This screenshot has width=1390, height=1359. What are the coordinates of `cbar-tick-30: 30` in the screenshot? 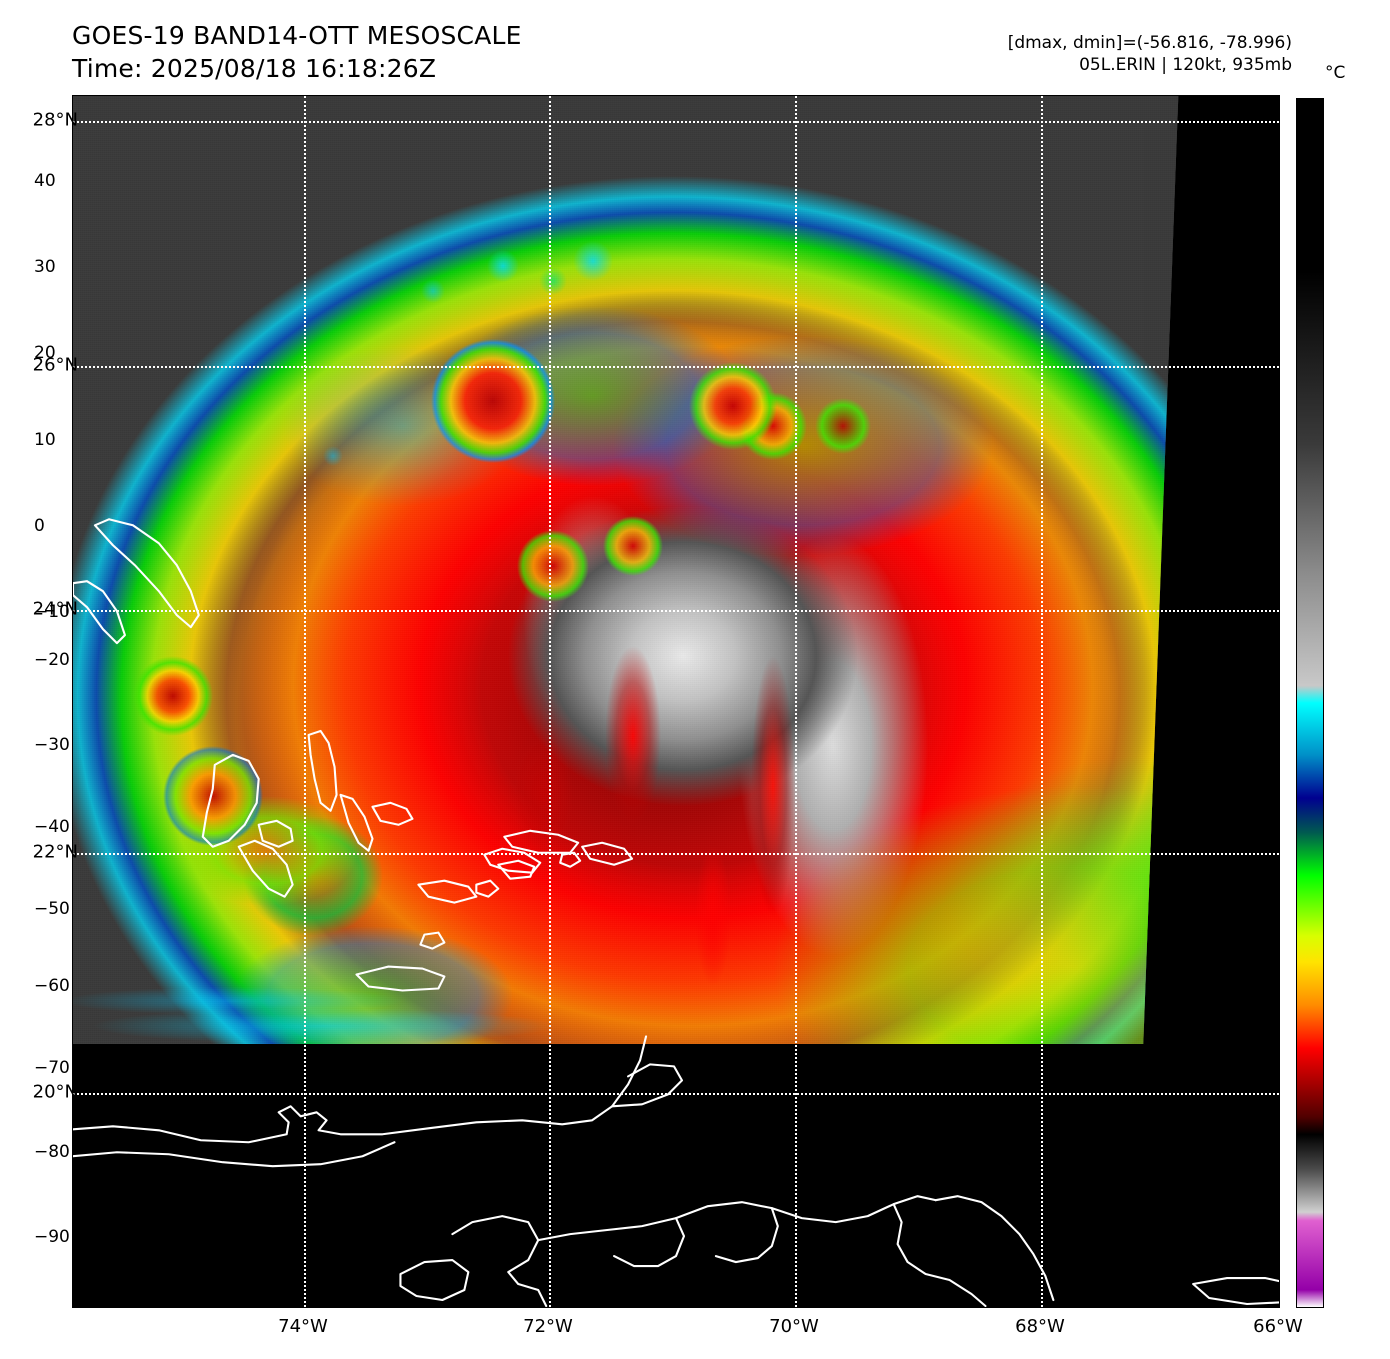 It's located at (45, 267).